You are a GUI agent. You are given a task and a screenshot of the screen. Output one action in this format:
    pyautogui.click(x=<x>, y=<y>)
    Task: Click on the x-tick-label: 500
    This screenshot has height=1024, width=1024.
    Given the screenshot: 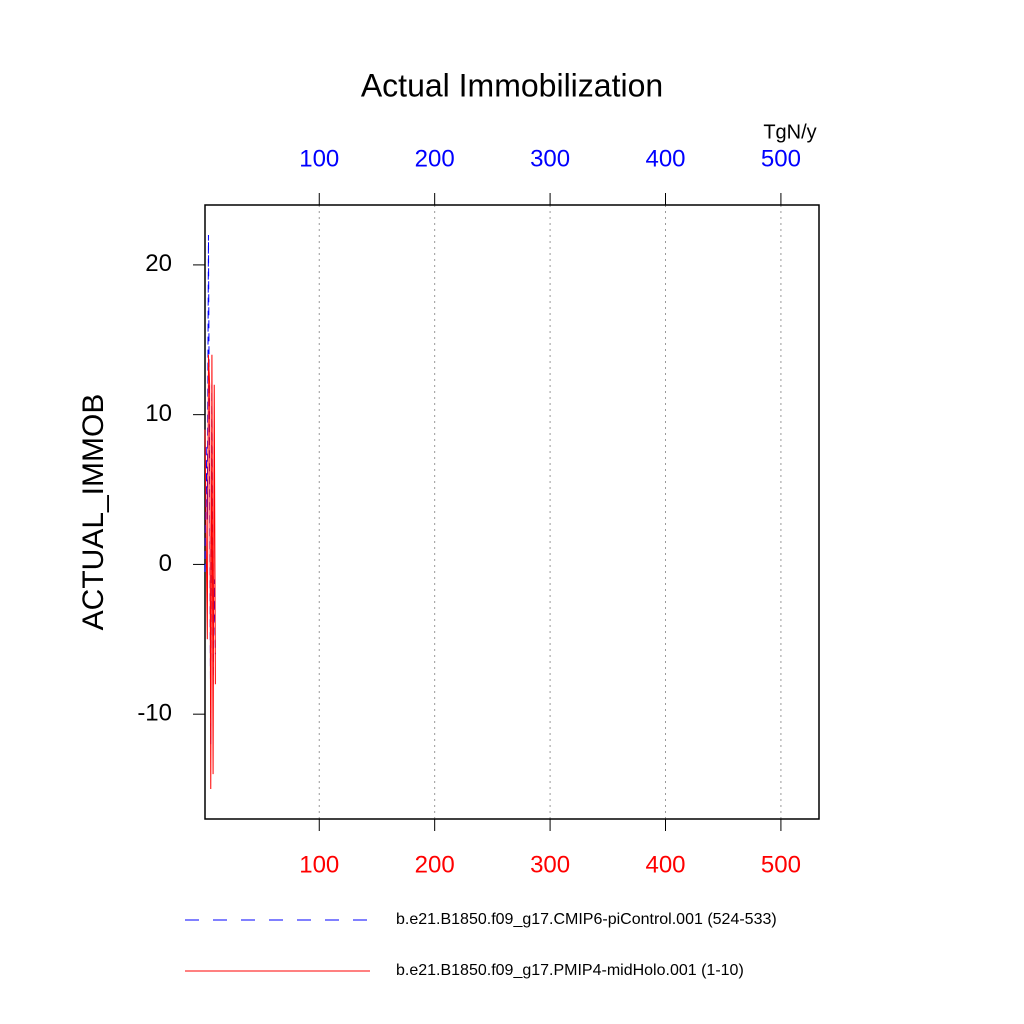 What is the action you would take?
    pyautogui.click(x=781, y=864)
    